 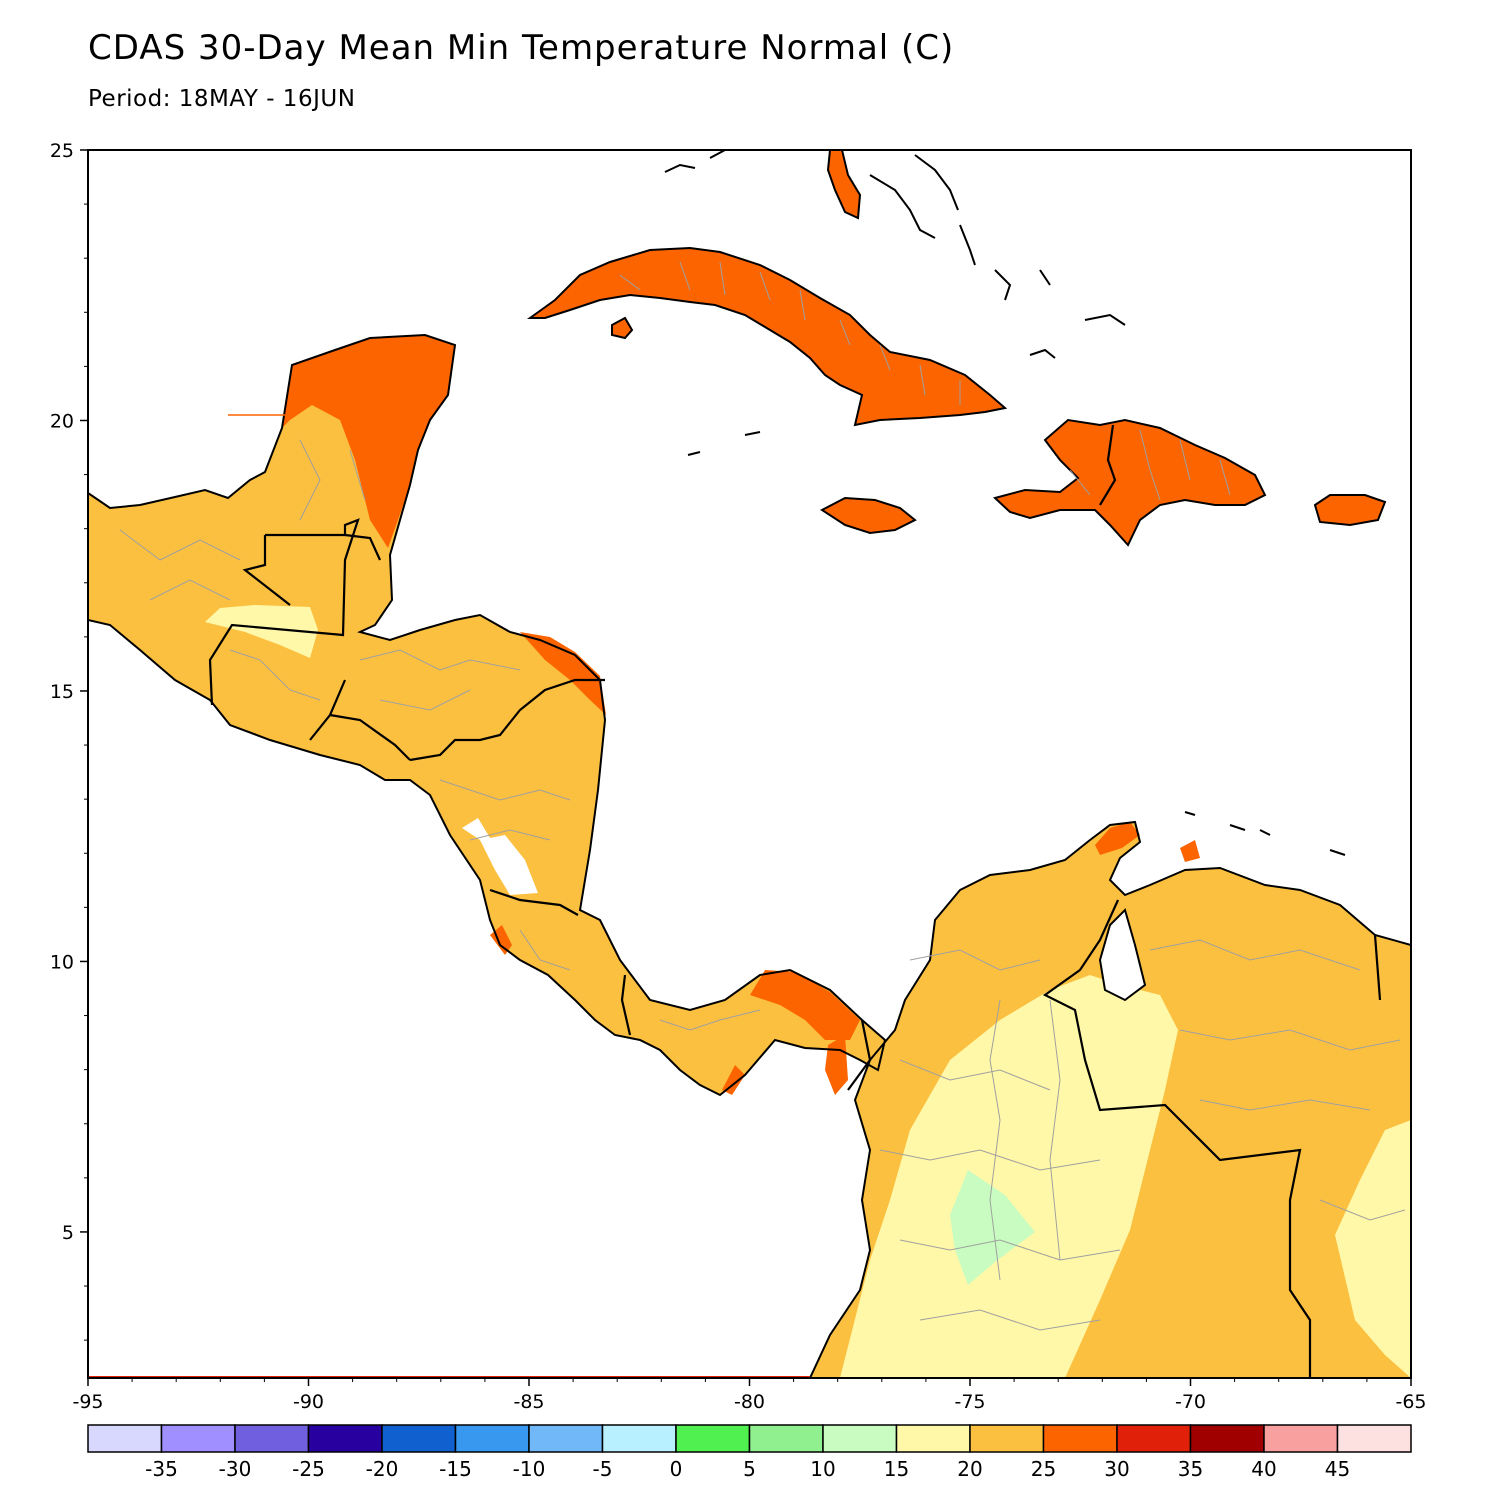 What do you see at coordinates (733, 1080) in the screenshot?
I see `land-panama-azuero-hot` at bounding box center [733, 1080].